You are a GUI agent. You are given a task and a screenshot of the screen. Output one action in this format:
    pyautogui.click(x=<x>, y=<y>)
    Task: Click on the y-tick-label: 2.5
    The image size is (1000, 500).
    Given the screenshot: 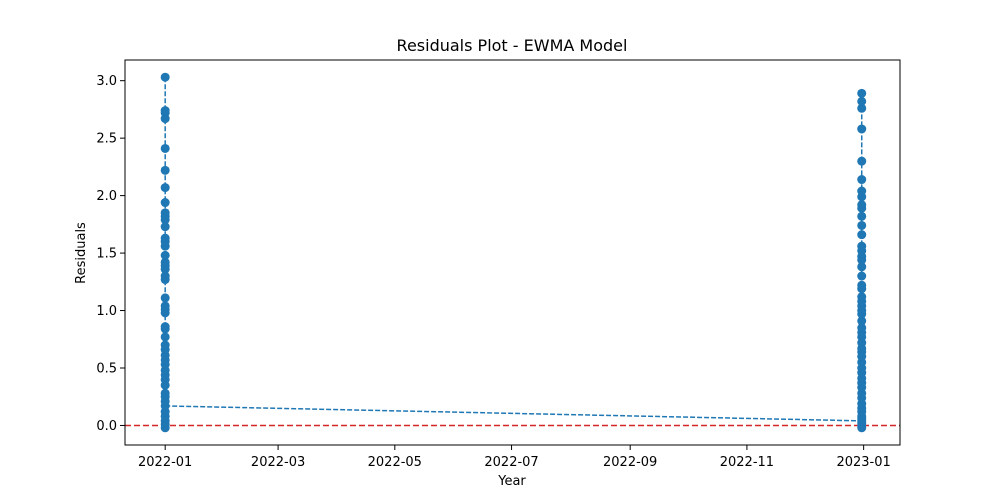 What is the action you would take?
    pyautogui.click(x=106, y=139)
    